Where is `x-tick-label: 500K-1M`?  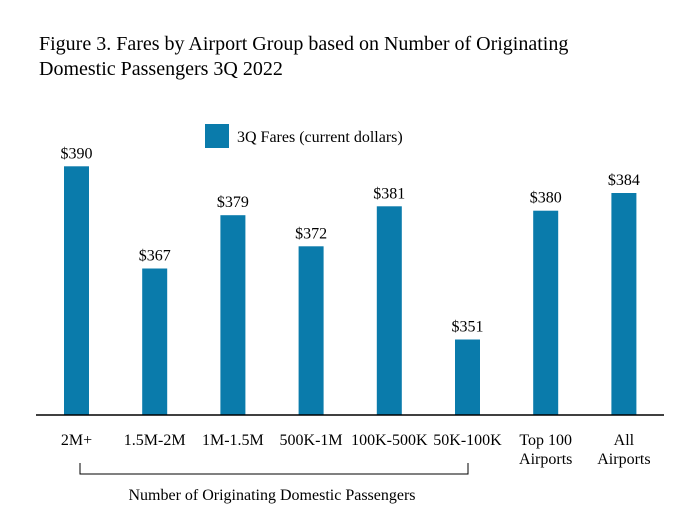 x-tick-label: 500K-1M is located at coordinates (311, 440).